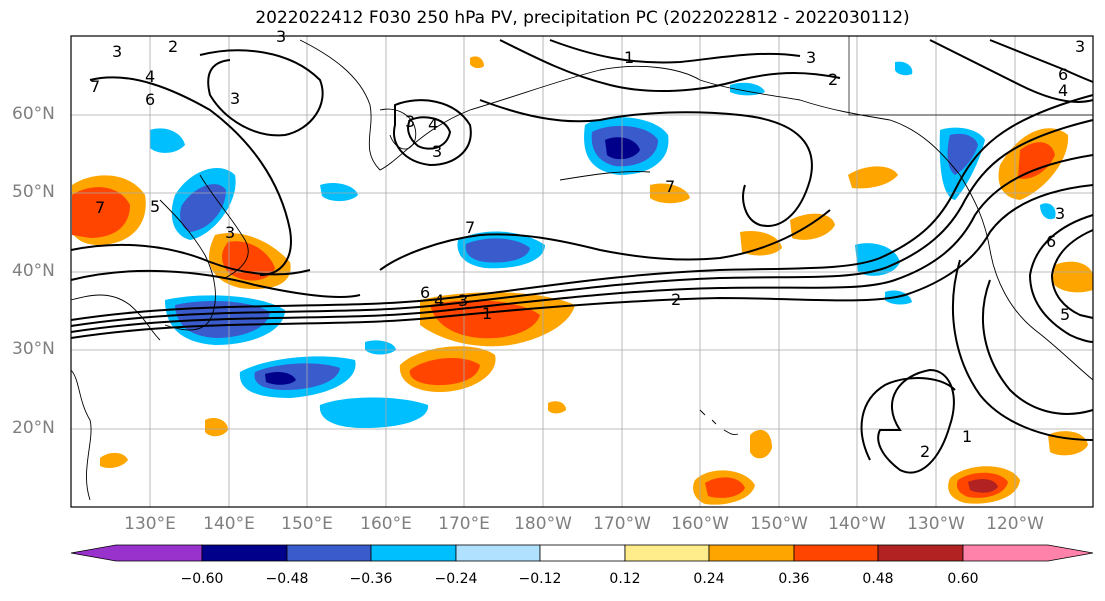  Describe the element at coordinates (136, 553) in the screenshot. I see `colorbar-under-triangle` at that location.